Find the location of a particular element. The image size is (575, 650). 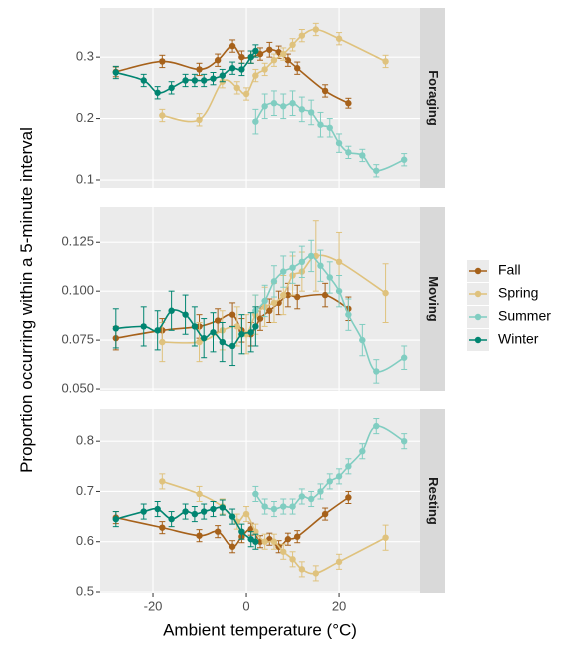

legend-label: Spring is located at coordinates (518, 293).